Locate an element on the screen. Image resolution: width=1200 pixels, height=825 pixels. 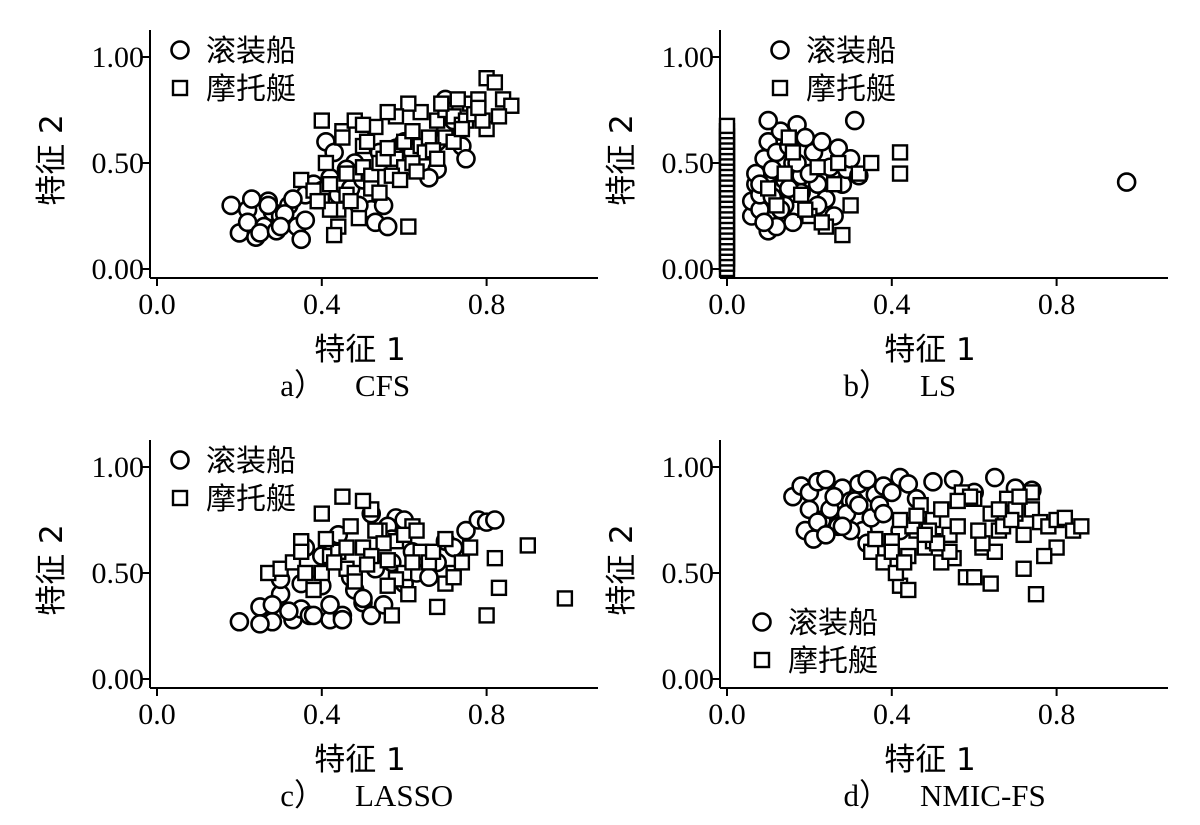
legend-circle-marker is located at coordinates (180, 50).